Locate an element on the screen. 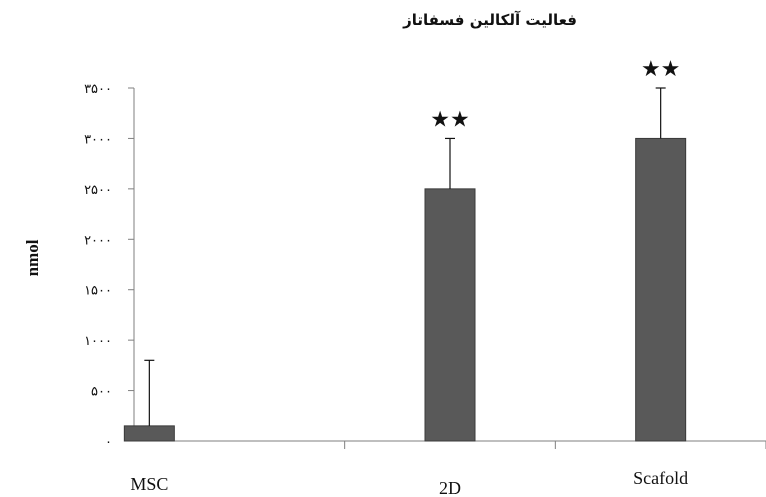  y-tick-label: ۱۰۰۰ is located at coordinates (98, 341).